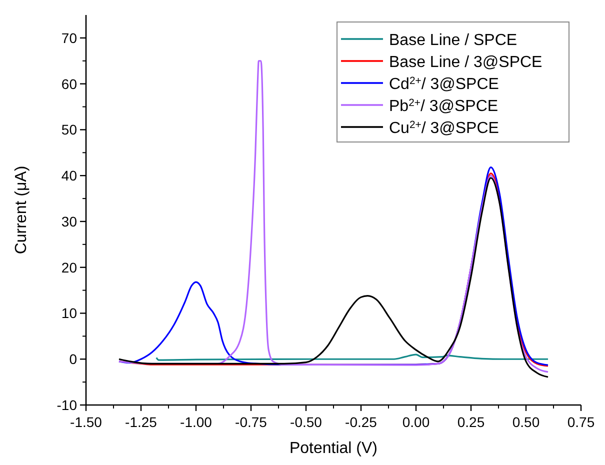 This screenshot has width=605, height=465. Describe the element at coordinates (581, 422) in the screenshot. I see `x-tick-label: 0.75` at that location.